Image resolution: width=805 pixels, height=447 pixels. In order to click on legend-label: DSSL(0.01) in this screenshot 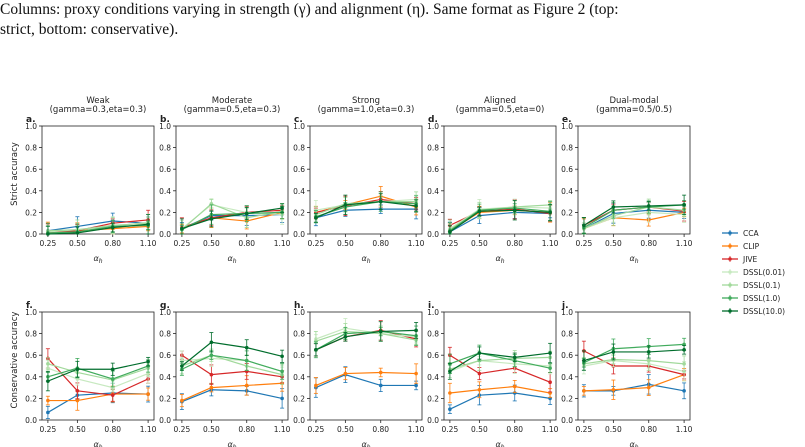, I will do `click(764, 272)`.